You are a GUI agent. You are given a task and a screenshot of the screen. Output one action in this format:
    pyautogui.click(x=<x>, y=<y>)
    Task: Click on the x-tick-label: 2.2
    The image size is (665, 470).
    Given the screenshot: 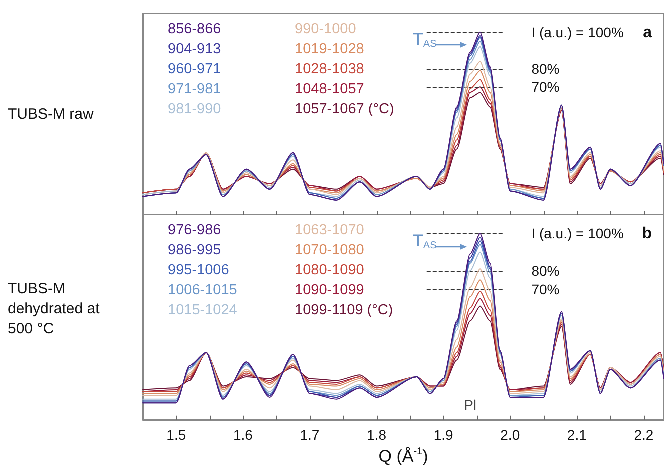 What is the action you would take?
    pyautogui.click(x=644, y=434)
    